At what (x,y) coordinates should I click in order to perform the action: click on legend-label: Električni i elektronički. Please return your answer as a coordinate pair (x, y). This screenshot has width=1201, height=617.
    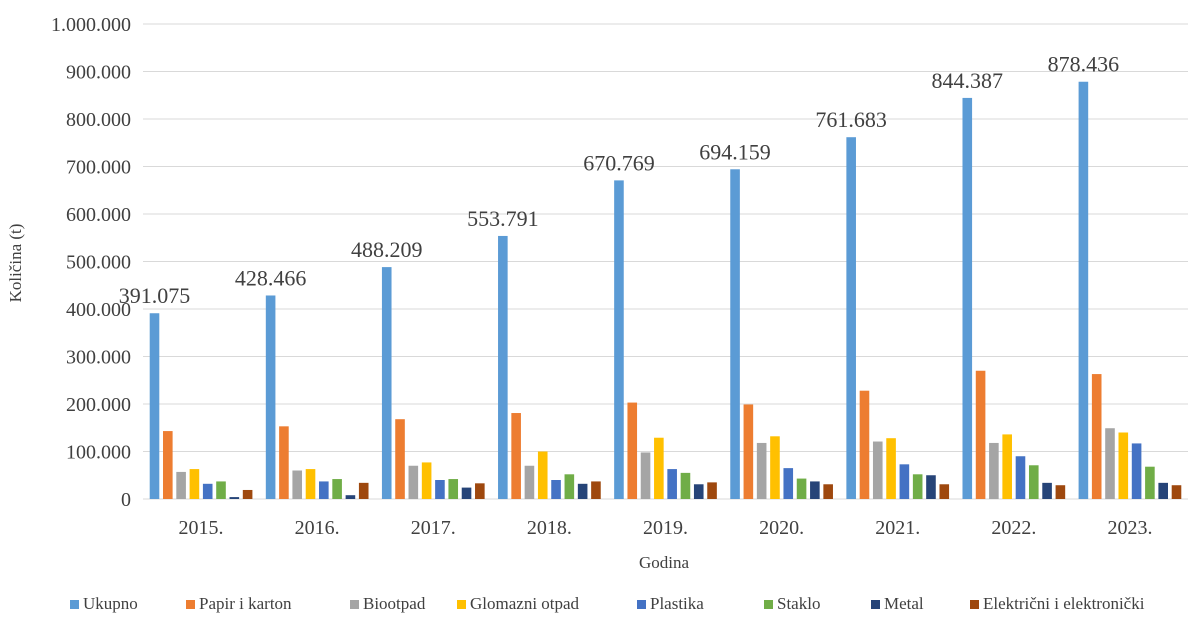
    Looking at the image, I should click on (1064, 603).